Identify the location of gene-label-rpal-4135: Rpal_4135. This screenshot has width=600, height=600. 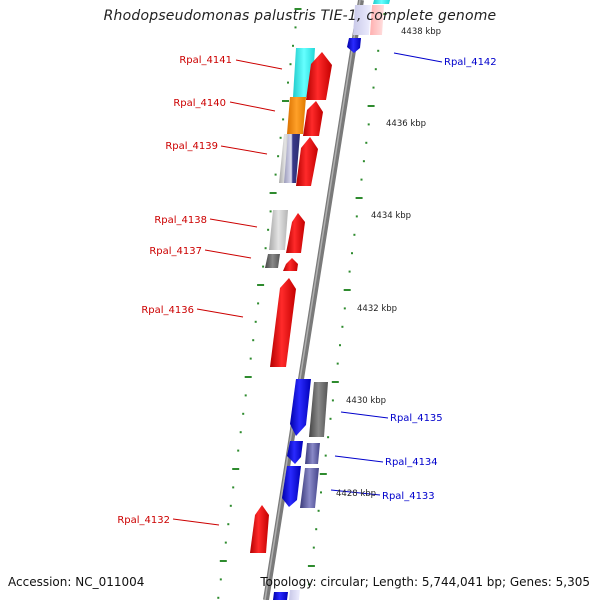
(416, 418).